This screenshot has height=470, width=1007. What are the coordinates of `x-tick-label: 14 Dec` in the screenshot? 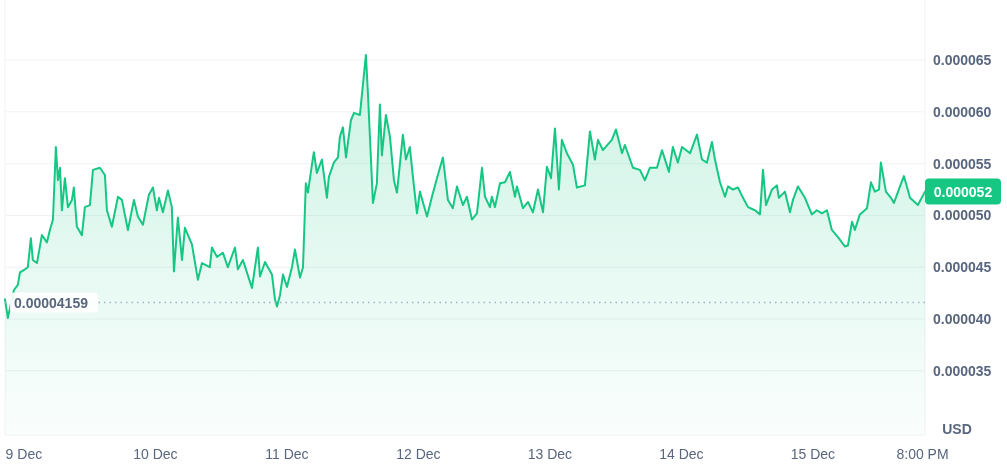 It's located at (681, 454).